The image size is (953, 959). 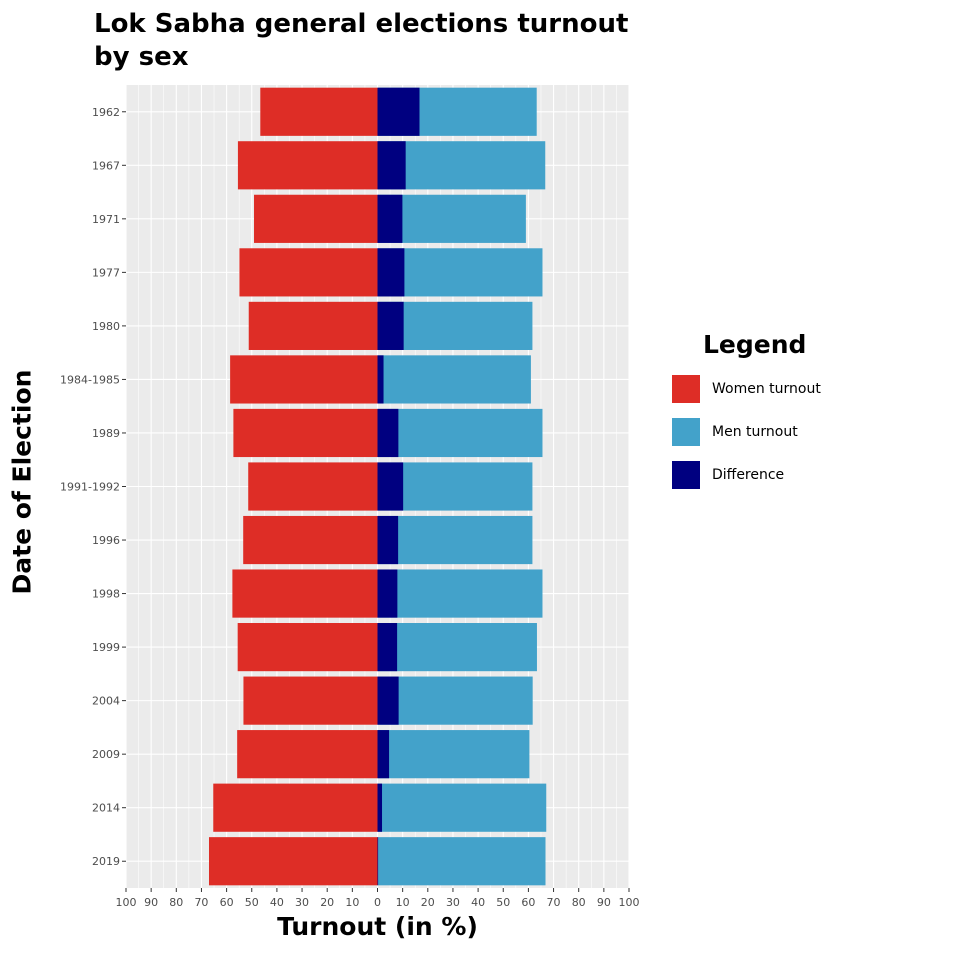 I want to click on y-tick-label: 1984-1985, so click(x=90, y=379).